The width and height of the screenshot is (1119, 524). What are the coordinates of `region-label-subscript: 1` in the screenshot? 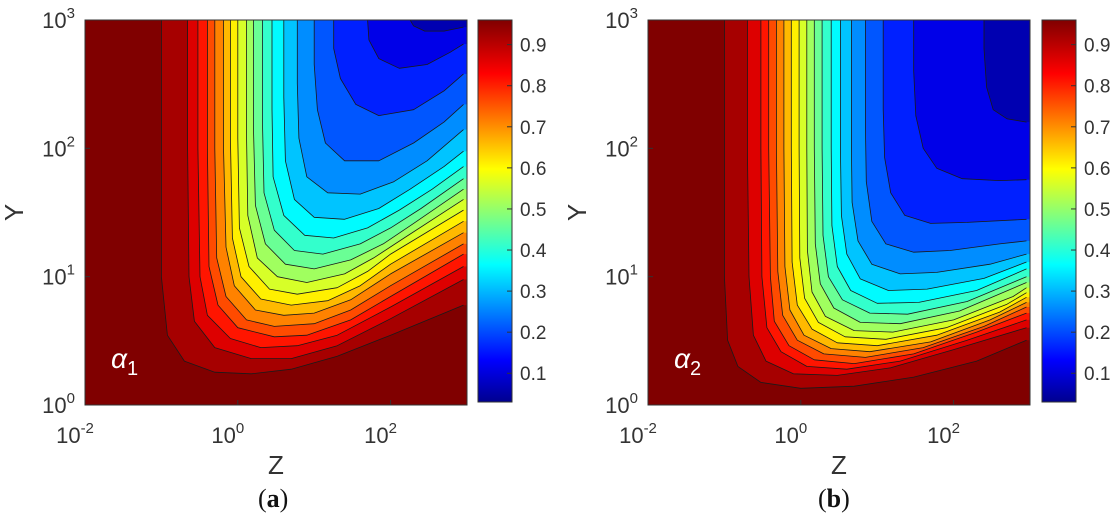 It's located at (132, 369).